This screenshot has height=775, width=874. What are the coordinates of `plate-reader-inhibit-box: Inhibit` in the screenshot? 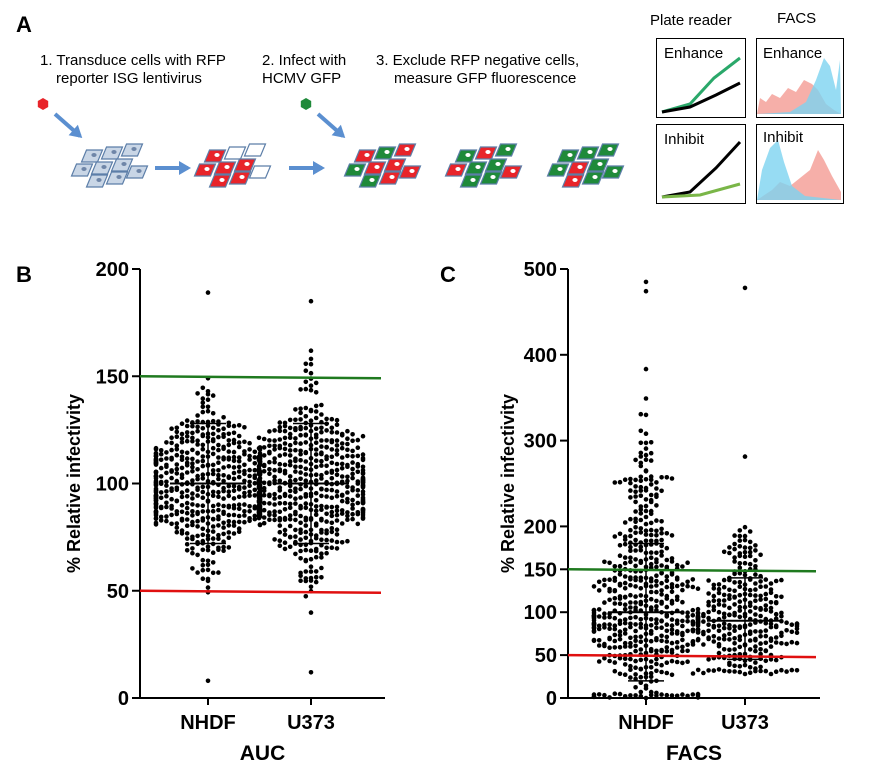 It's located at (701, 164).